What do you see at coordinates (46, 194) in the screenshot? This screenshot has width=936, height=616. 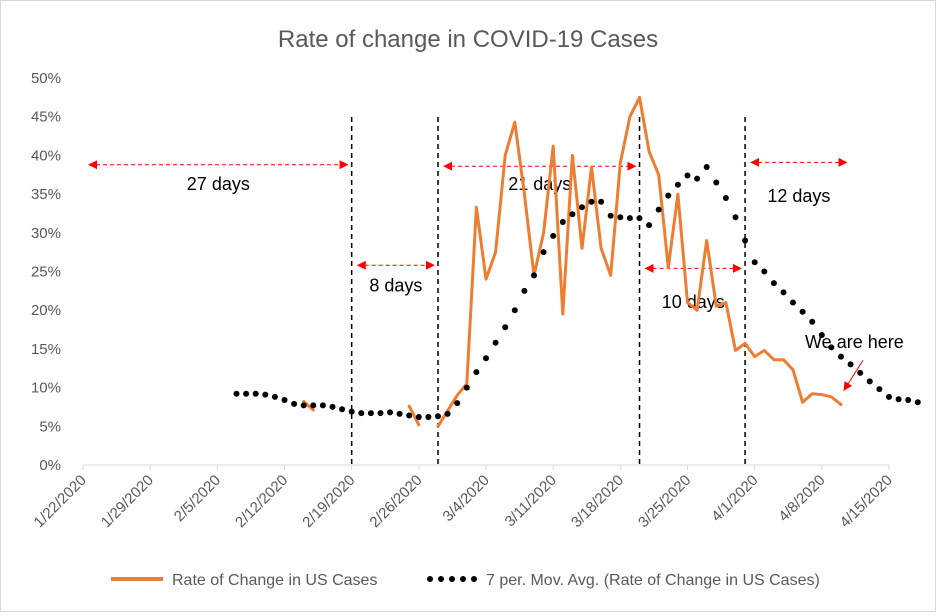 I see `y-tick-label: 35%` at bounding box center [46, 194].